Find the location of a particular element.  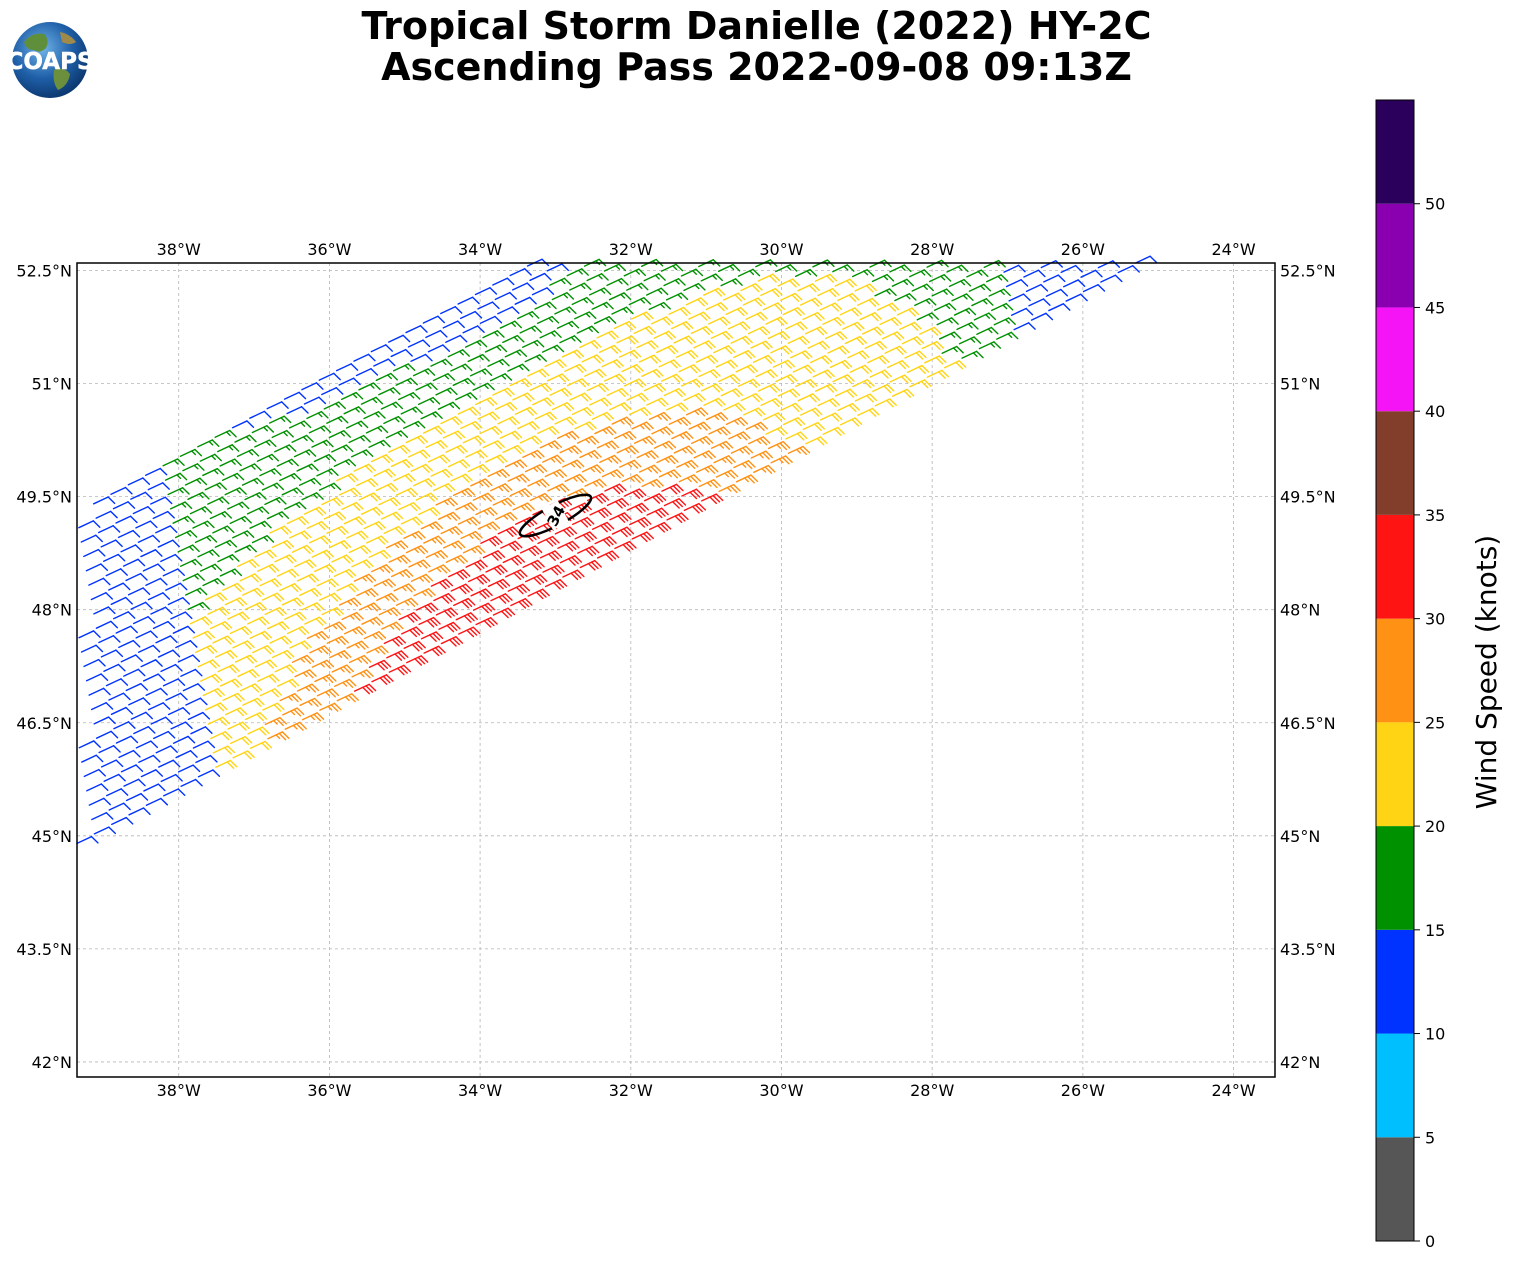

lat-tick-label-right: 43.5°N is located at coordinates (1308, 949).